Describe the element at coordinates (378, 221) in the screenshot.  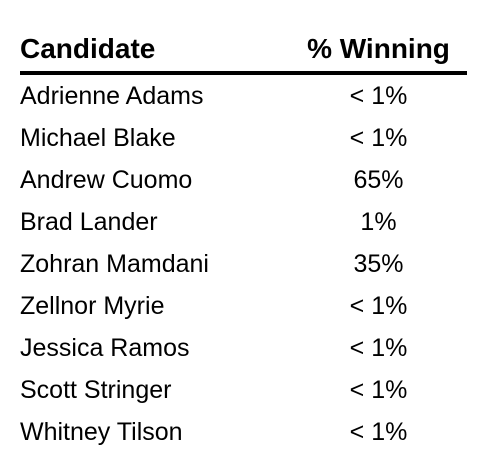
I see `winning-percent: 1%` at that location.